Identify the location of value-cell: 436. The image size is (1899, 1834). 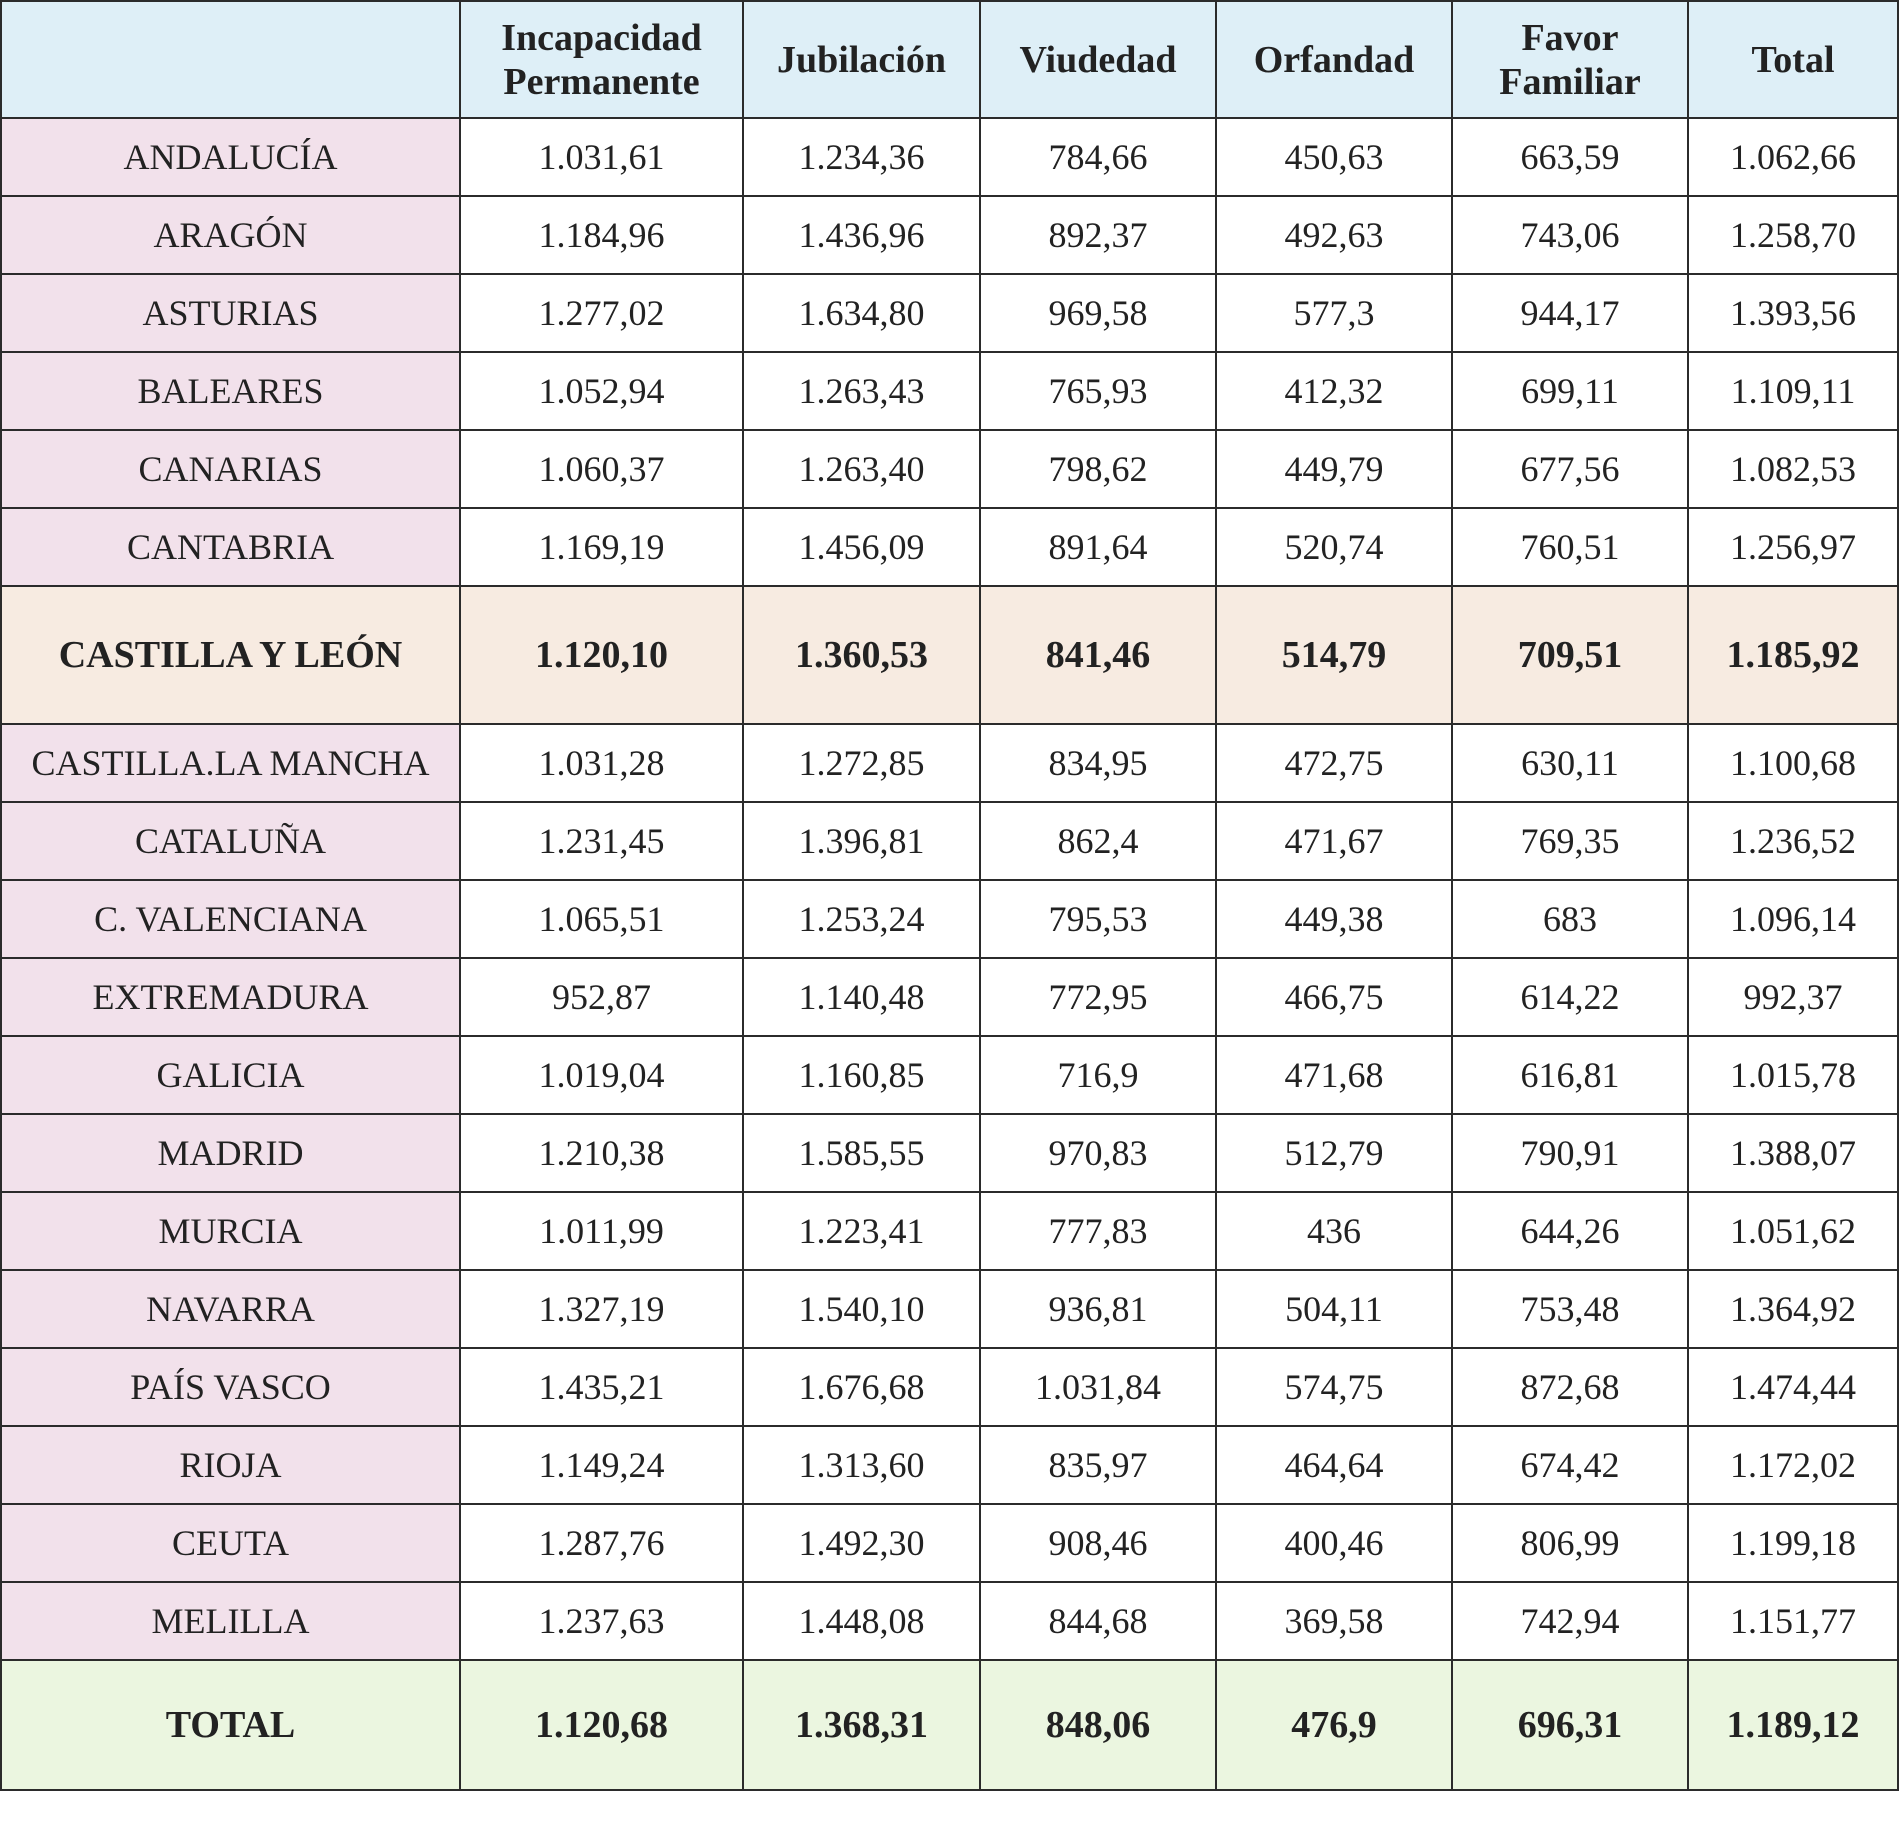
(1334, 1231).